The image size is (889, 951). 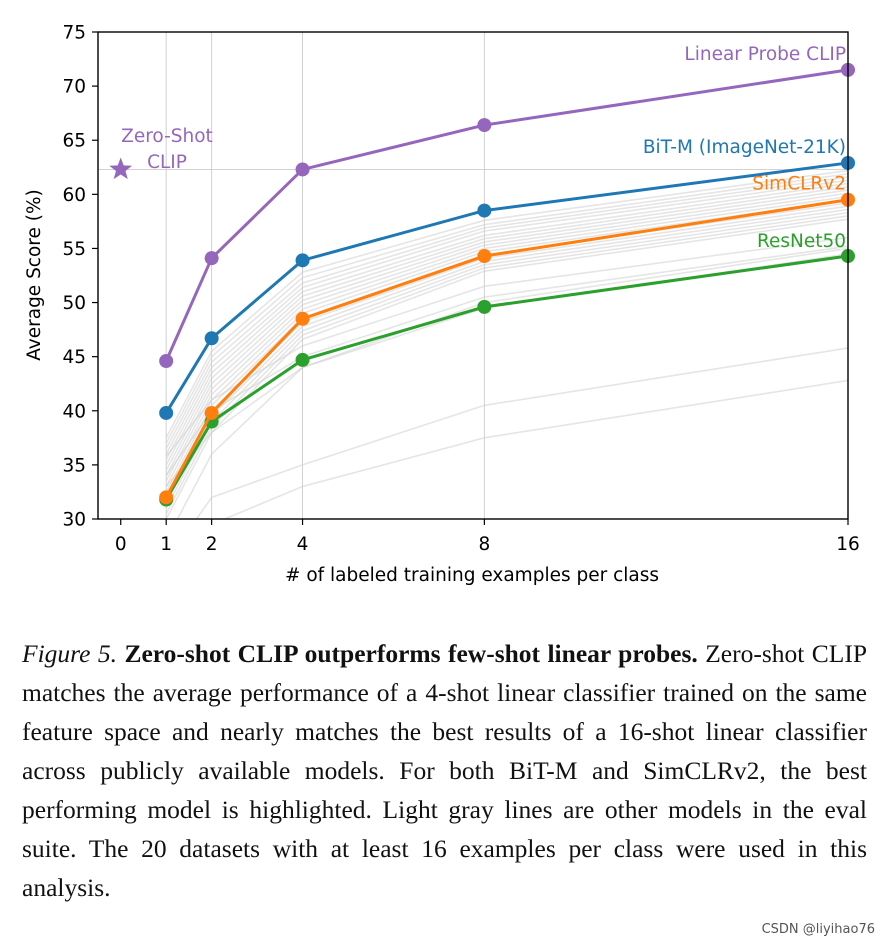 What do you see at coordinates (765, 54) in the screenshot?
I see `series-label: Linear Probe CLIP` at bounding box center [765, 54].